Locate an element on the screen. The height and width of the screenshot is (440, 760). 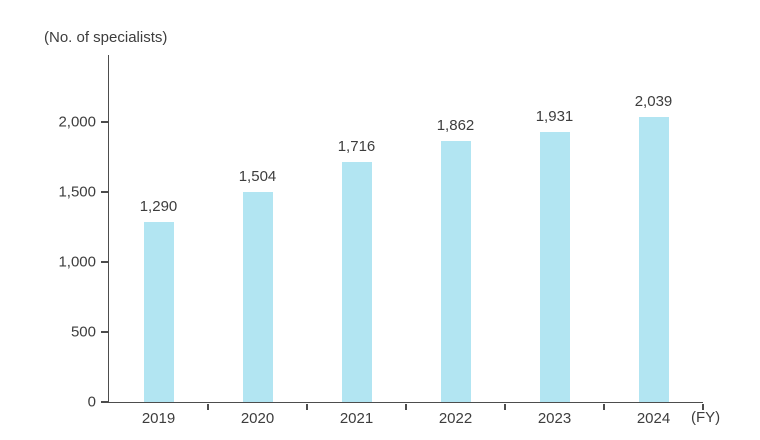
bar-value-label: 1,290 is located at coordinates (158, 206).